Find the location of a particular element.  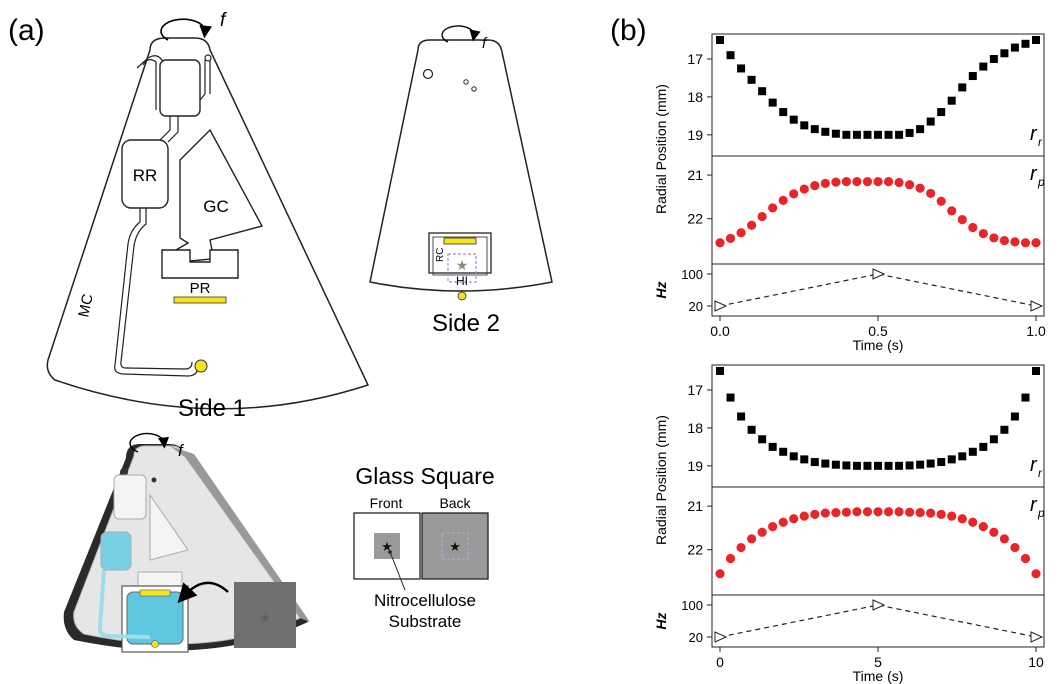

side2-hi-zone is located at coordinates (462, 268).